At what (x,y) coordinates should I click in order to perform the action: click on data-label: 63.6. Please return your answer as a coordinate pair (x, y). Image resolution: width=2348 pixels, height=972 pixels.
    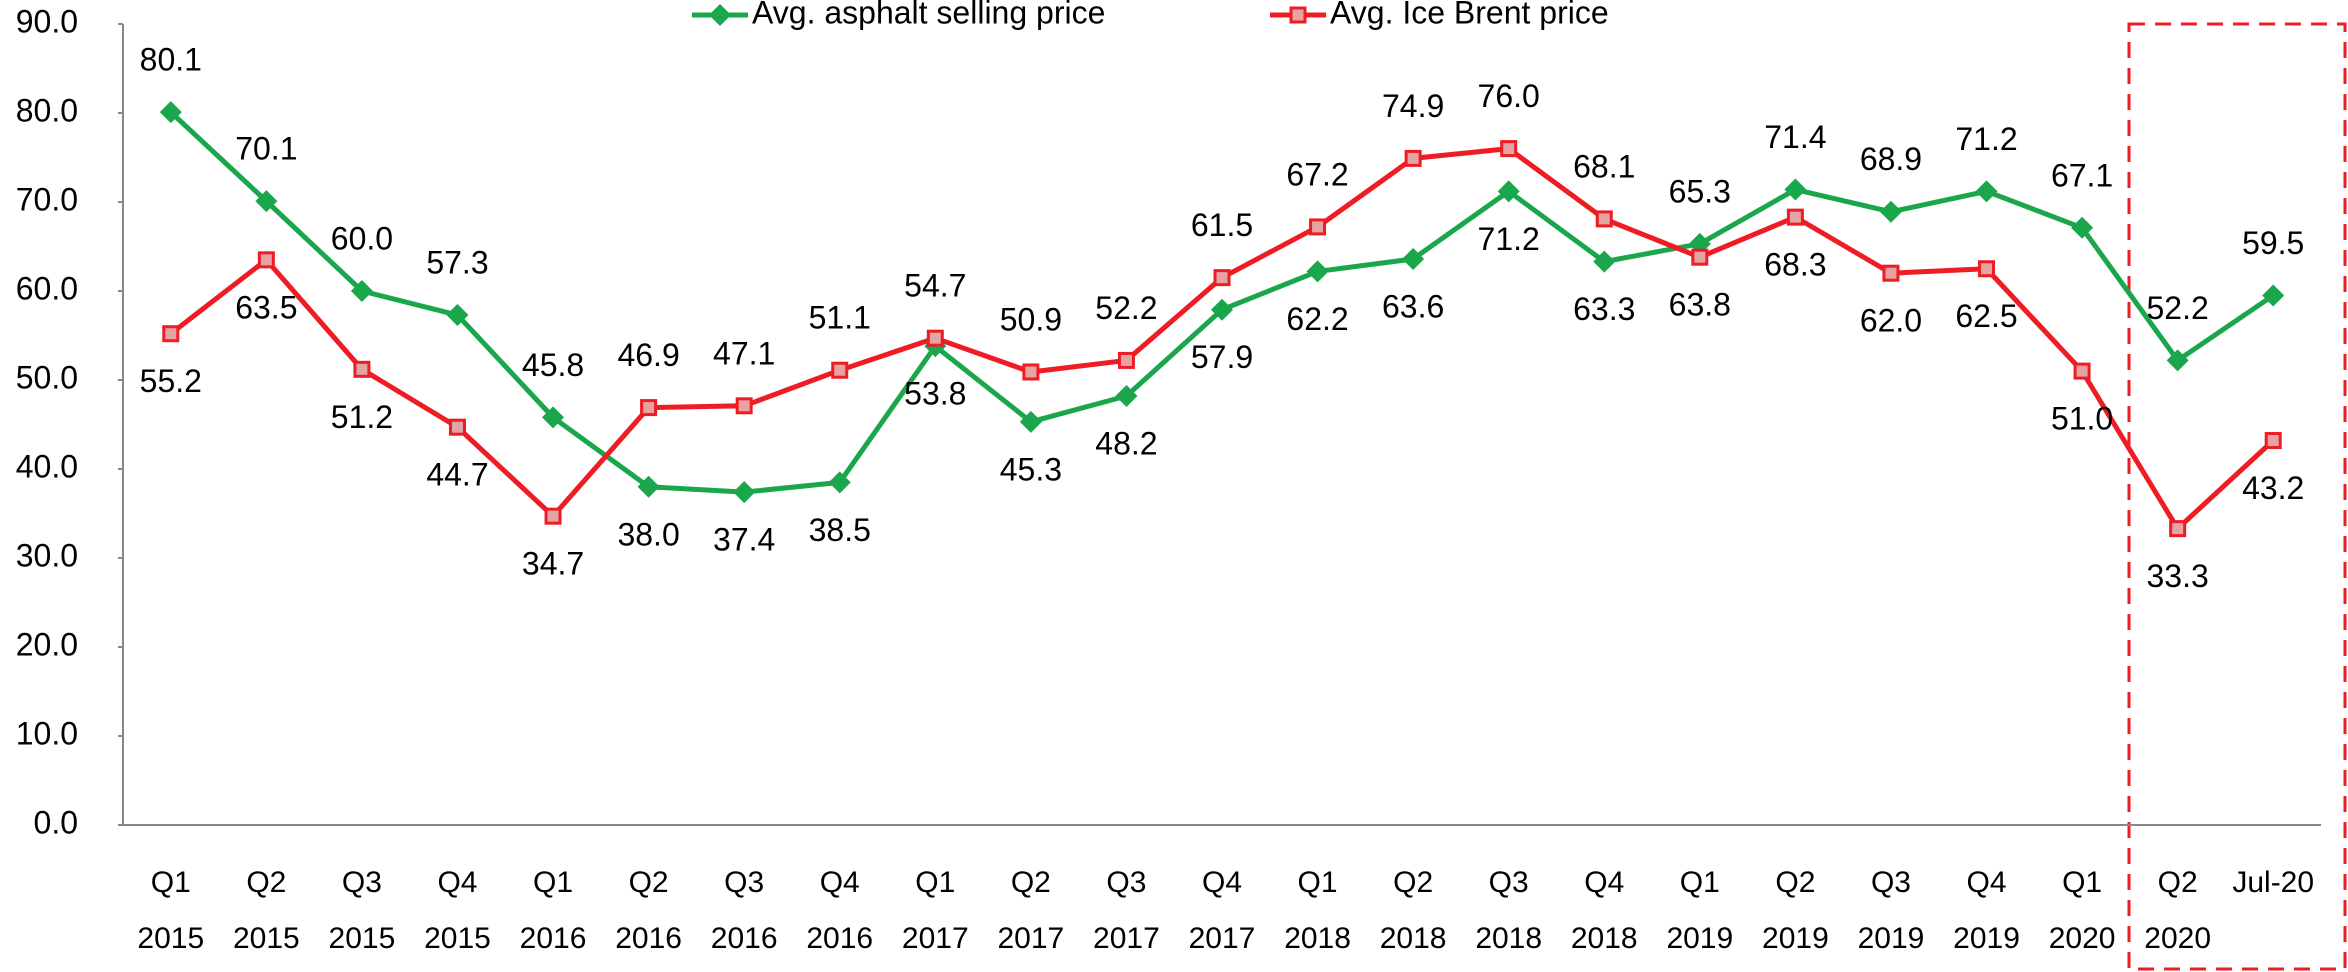
    Looking at the image, I should click on (1413, 306).